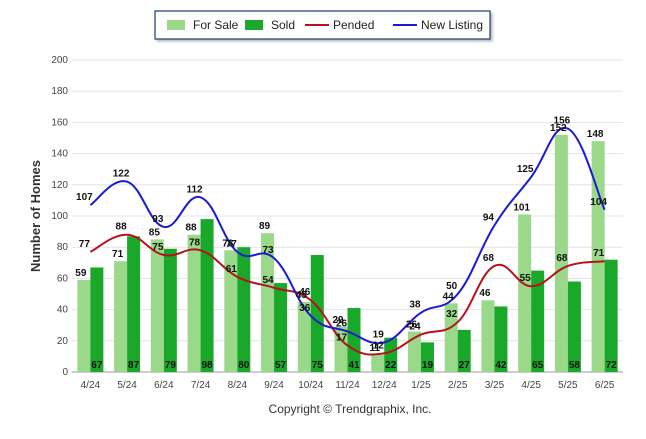 This screenshot has width=646, height=439. What do you see at coordinates (201, 385) in the screenshot?
I see `x-tick-label: 7/24` at bounding box center [201, 385].